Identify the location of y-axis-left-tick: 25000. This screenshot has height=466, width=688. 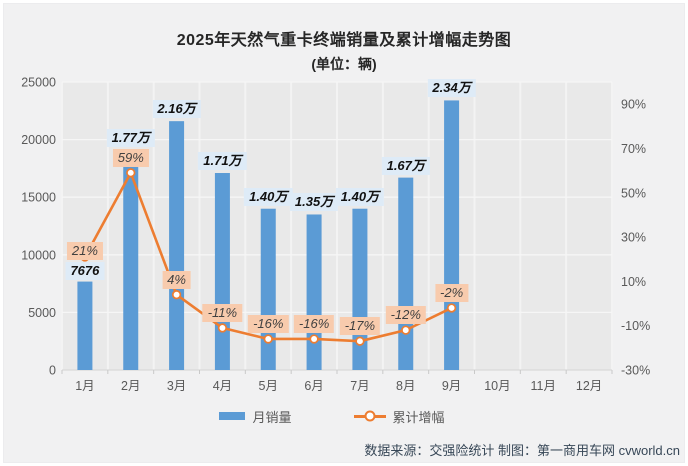
(38, 83).